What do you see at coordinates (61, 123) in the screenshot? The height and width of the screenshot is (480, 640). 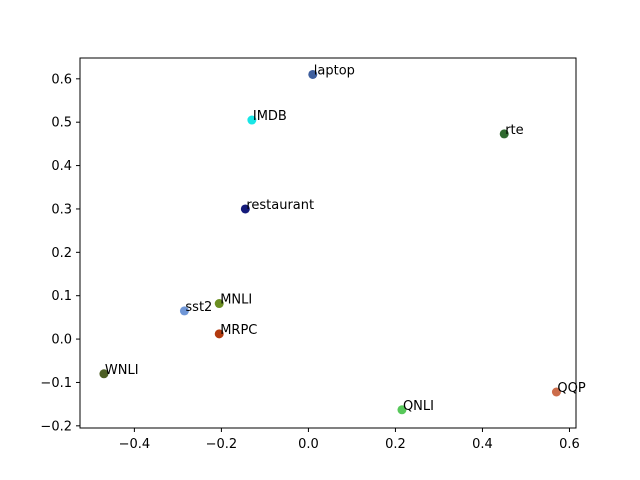 I see `y-tick-label: 0.5` at bounding box center [61, 123].